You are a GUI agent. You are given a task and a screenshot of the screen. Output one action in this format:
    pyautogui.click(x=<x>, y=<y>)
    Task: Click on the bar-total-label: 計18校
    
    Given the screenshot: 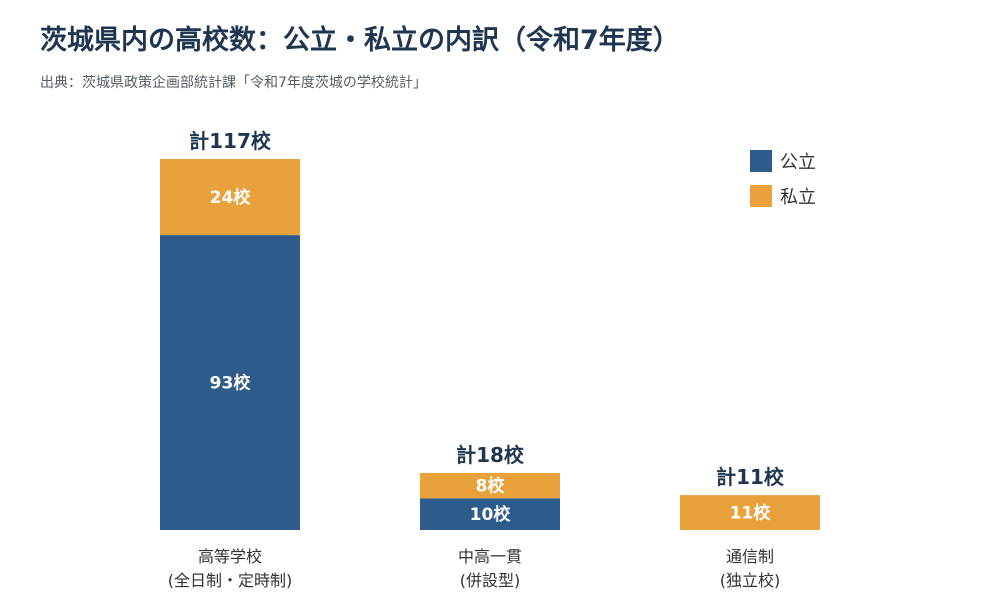 What is the action you would take?
    pyautogui.click(x=490, y=455)
    